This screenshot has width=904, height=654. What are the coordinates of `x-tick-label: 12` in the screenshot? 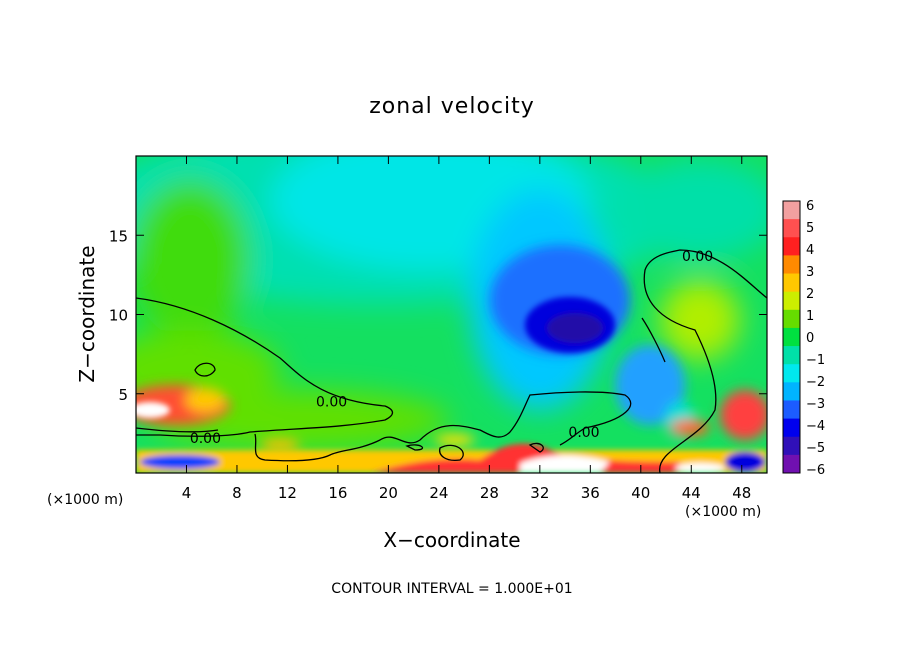 It's located at (287, 493).